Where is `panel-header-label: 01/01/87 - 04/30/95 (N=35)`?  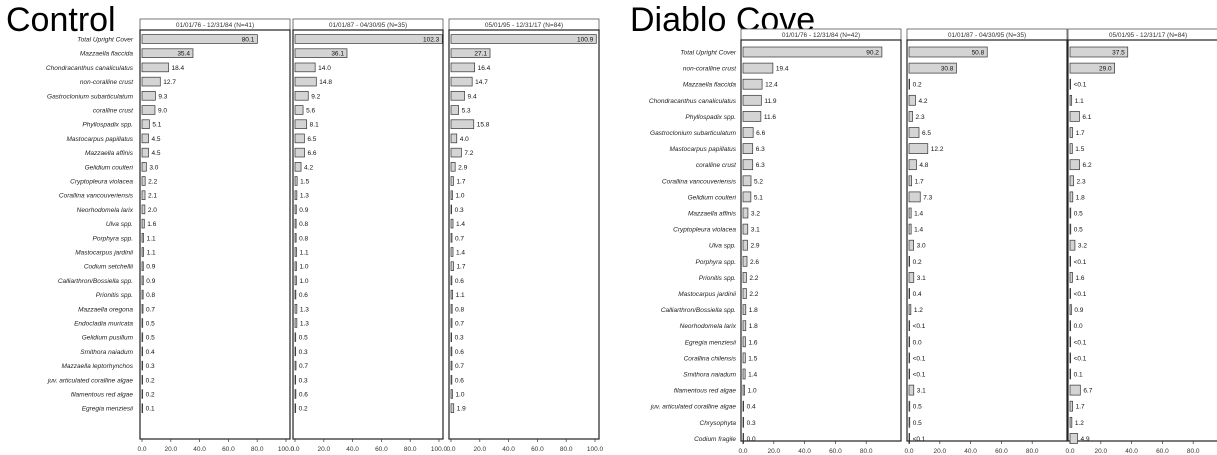 panel-header-label: 01/01/87 - 04/30/95 (N=35) is located at coordinates (987, 35).